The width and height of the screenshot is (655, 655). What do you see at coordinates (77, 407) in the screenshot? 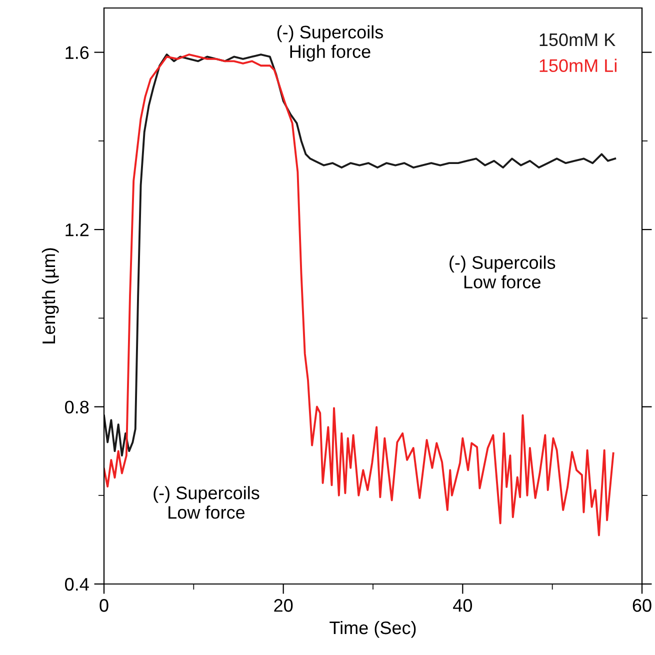
I see `y-tick-label: 0.8` at bounding box center [77, 407].